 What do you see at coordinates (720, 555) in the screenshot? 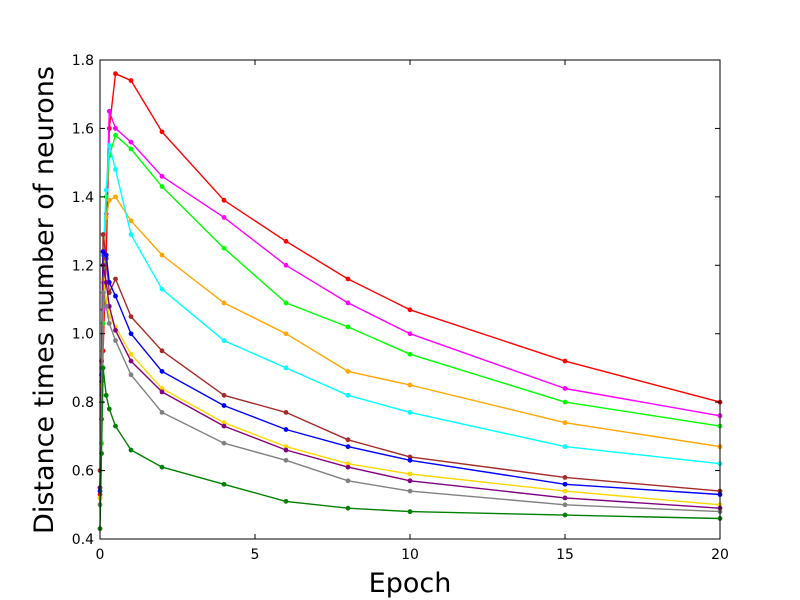
I see `x-tick-label: 20` at bounding box center [720, 555].